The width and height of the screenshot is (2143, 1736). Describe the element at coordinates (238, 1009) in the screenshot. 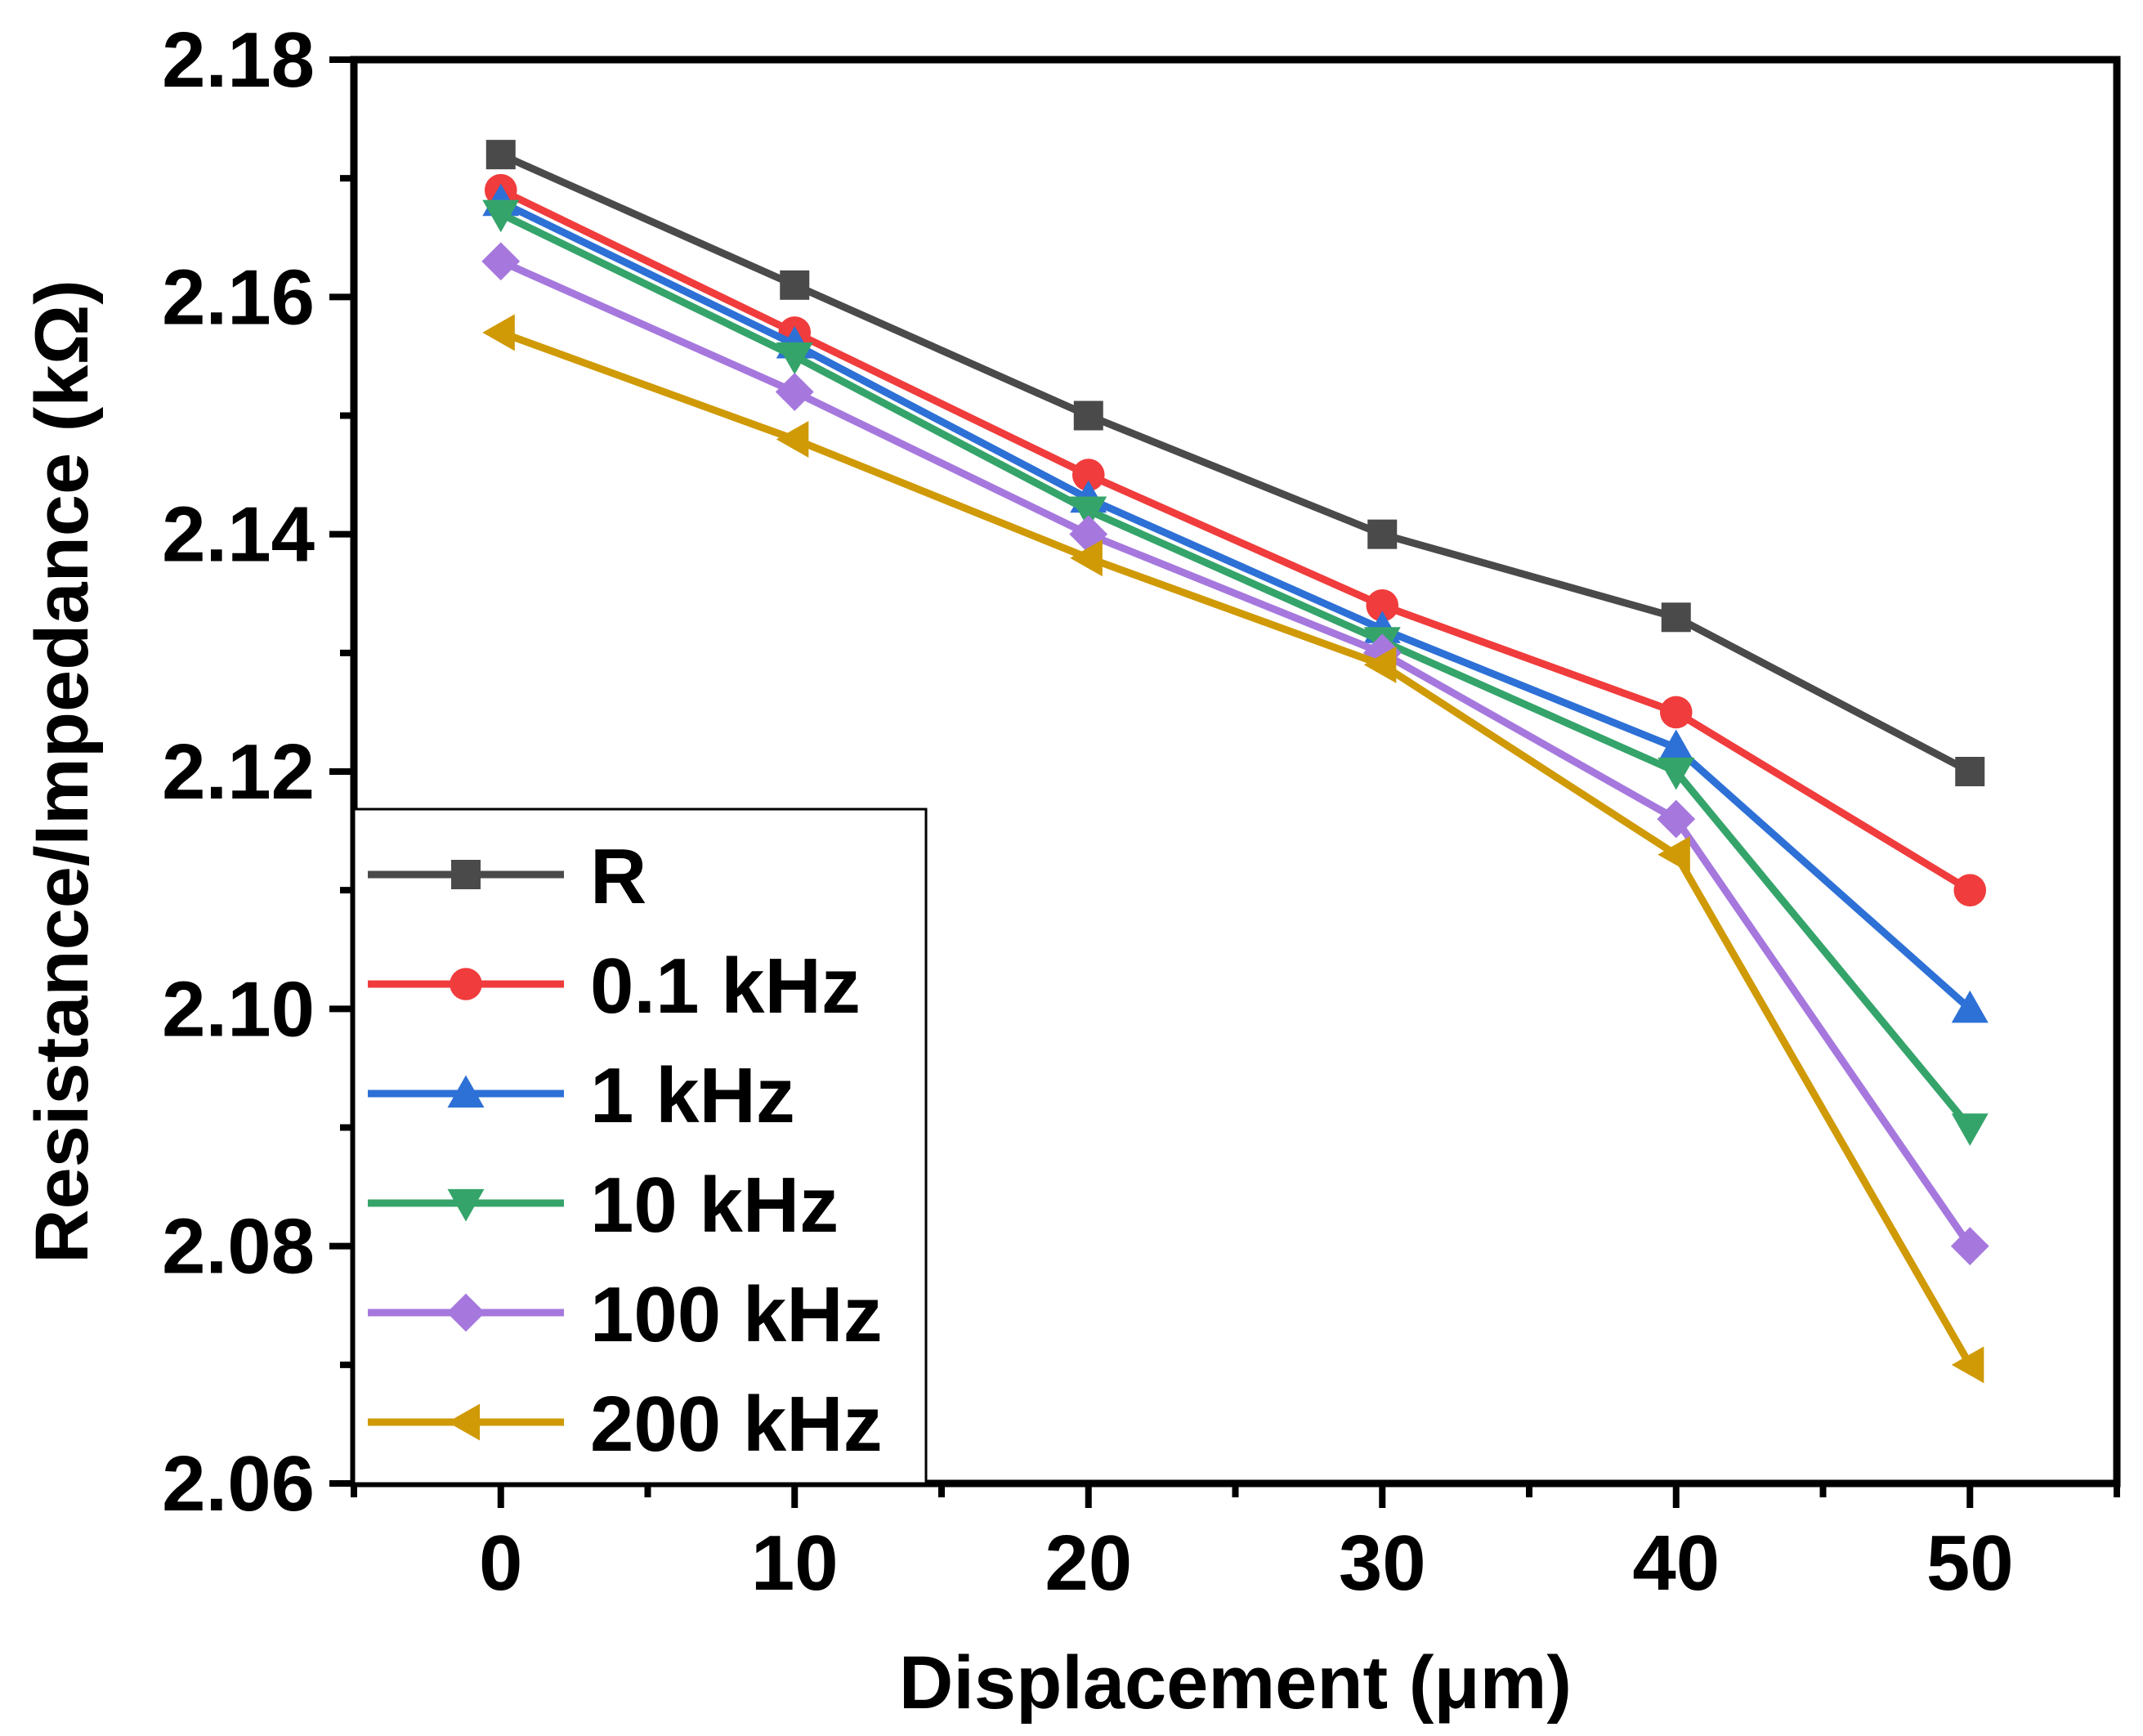

I see `y-tick-label: 2.10` at that location.